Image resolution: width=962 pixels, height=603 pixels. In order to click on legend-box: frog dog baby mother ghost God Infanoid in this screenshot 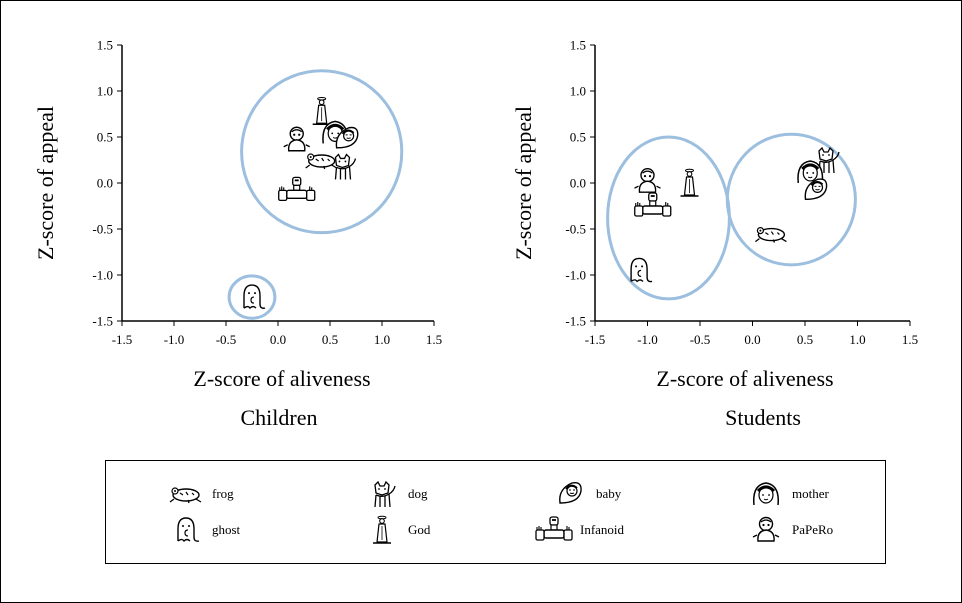, I will do `click(495, 512)`.